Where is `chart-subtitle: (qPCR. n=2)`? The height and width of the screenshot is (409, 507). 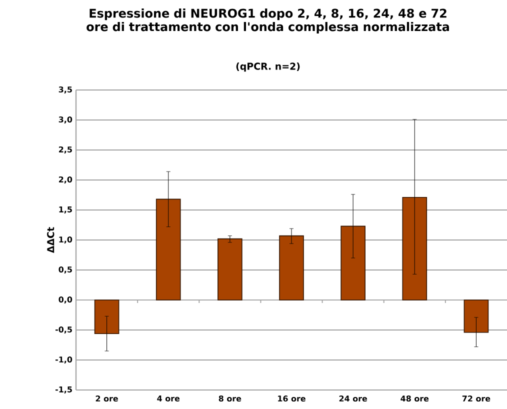
chart-subtitle: (qPCR. n=2) is located at coordinates (268, 67).